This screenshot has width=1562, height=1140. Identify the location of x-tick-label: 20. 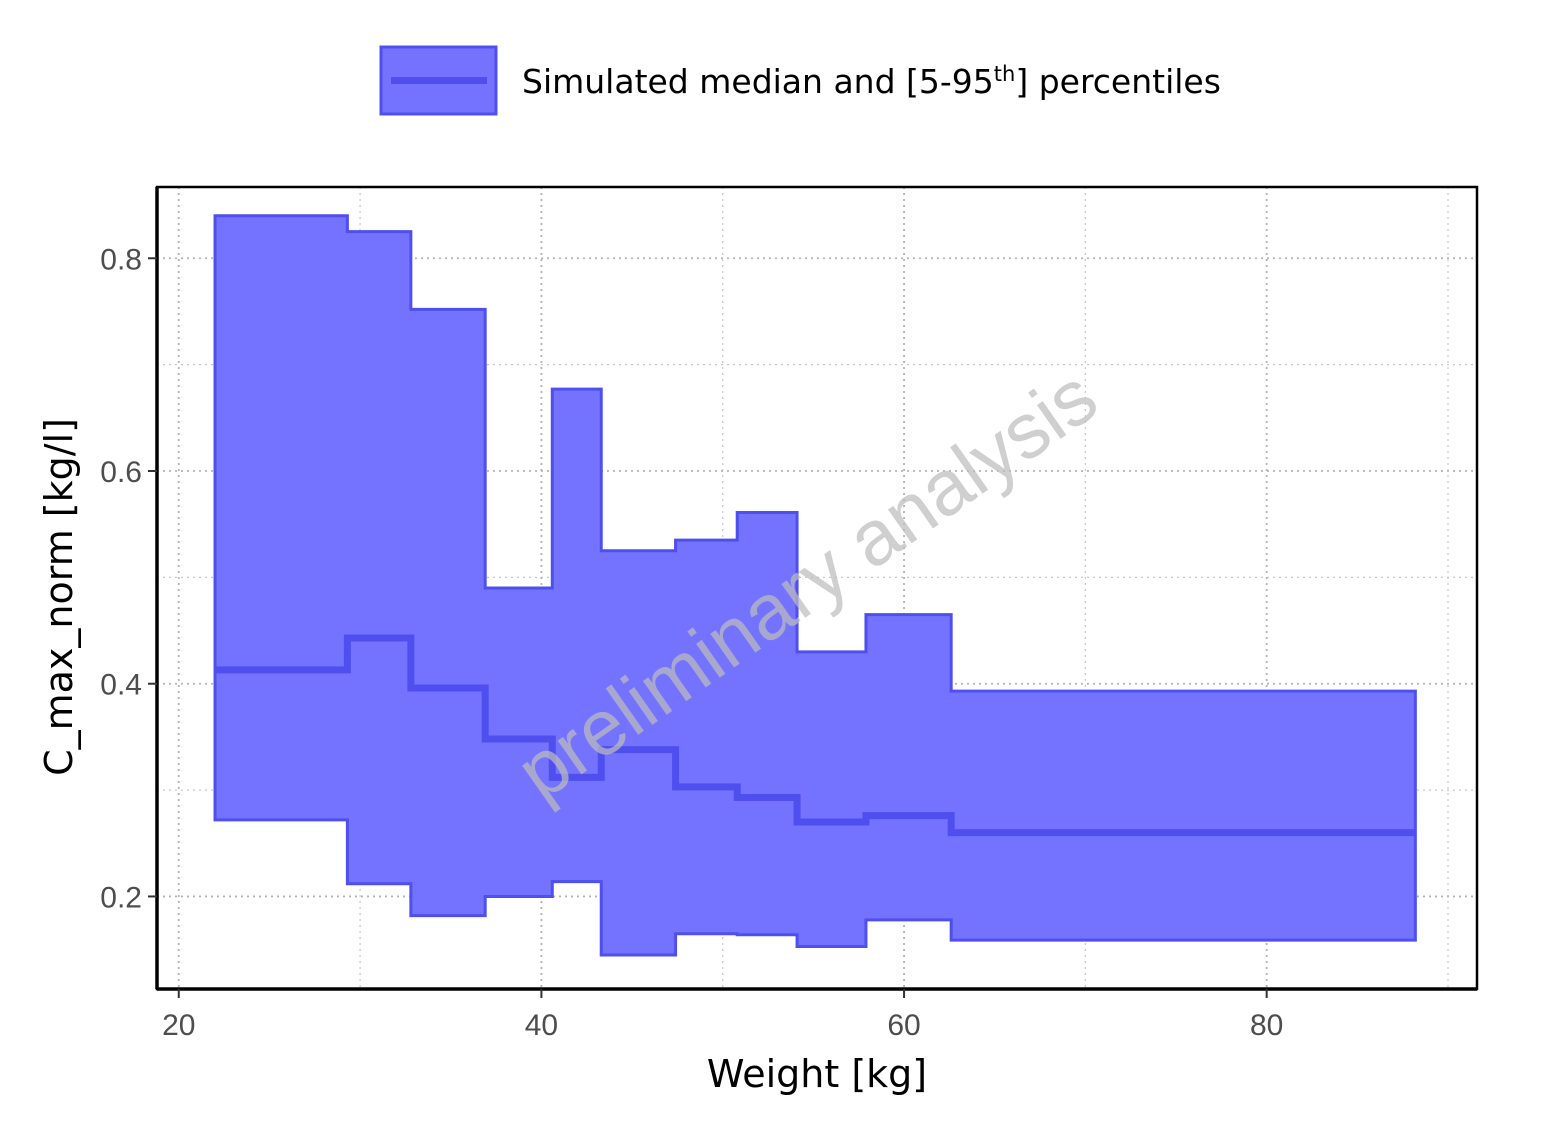
(178, 1025).